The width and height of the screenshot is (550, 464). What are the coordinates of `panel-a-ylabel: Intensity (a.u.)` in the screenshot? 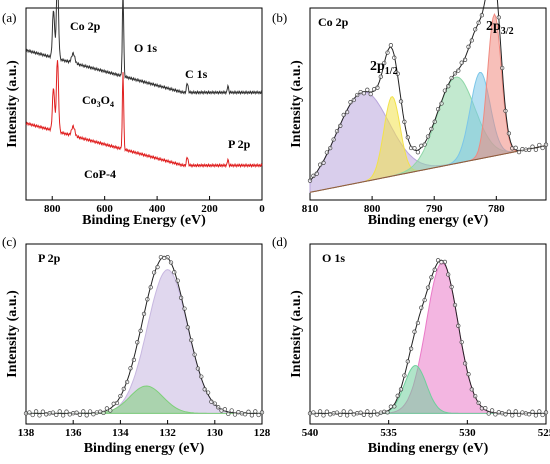 It's located at (12, 104).